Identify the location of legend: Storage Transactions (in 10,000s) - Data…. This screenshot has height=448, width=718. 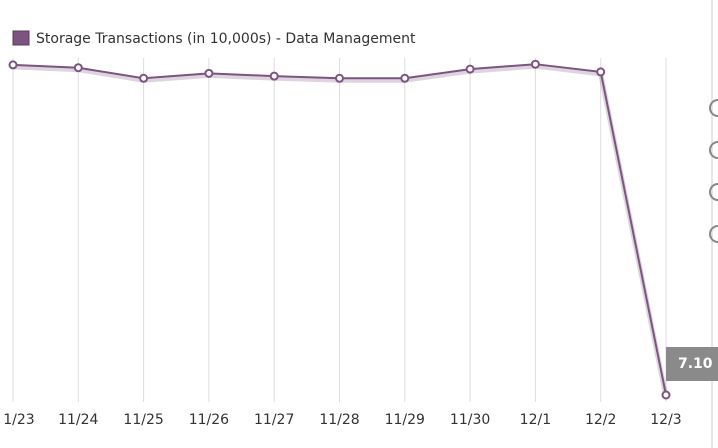
(214, 38).